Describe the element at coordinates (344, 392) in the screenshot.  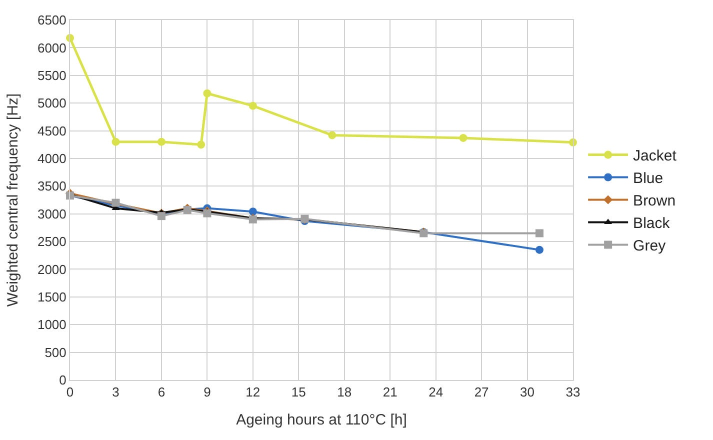
I see `x-tick-label: 18` at that location.